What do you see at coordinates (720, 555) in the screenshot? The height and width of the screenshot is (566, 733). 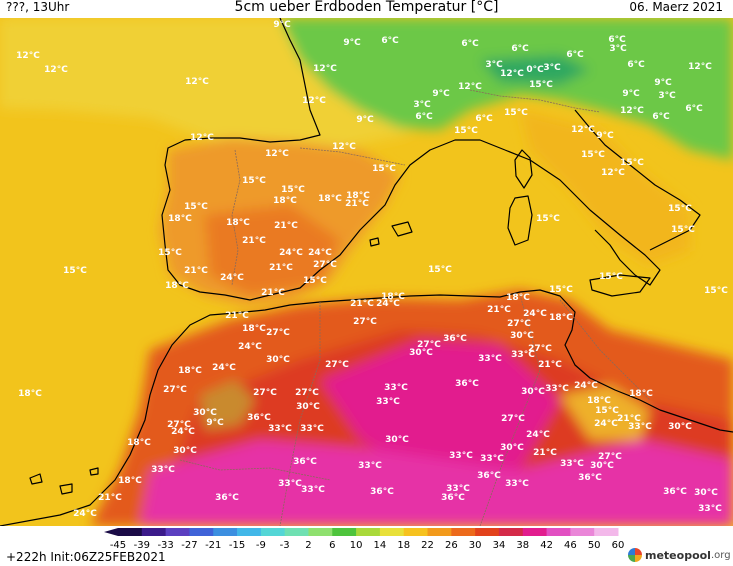 I see `brand-tld: .org` at bounding box center [720, 555].